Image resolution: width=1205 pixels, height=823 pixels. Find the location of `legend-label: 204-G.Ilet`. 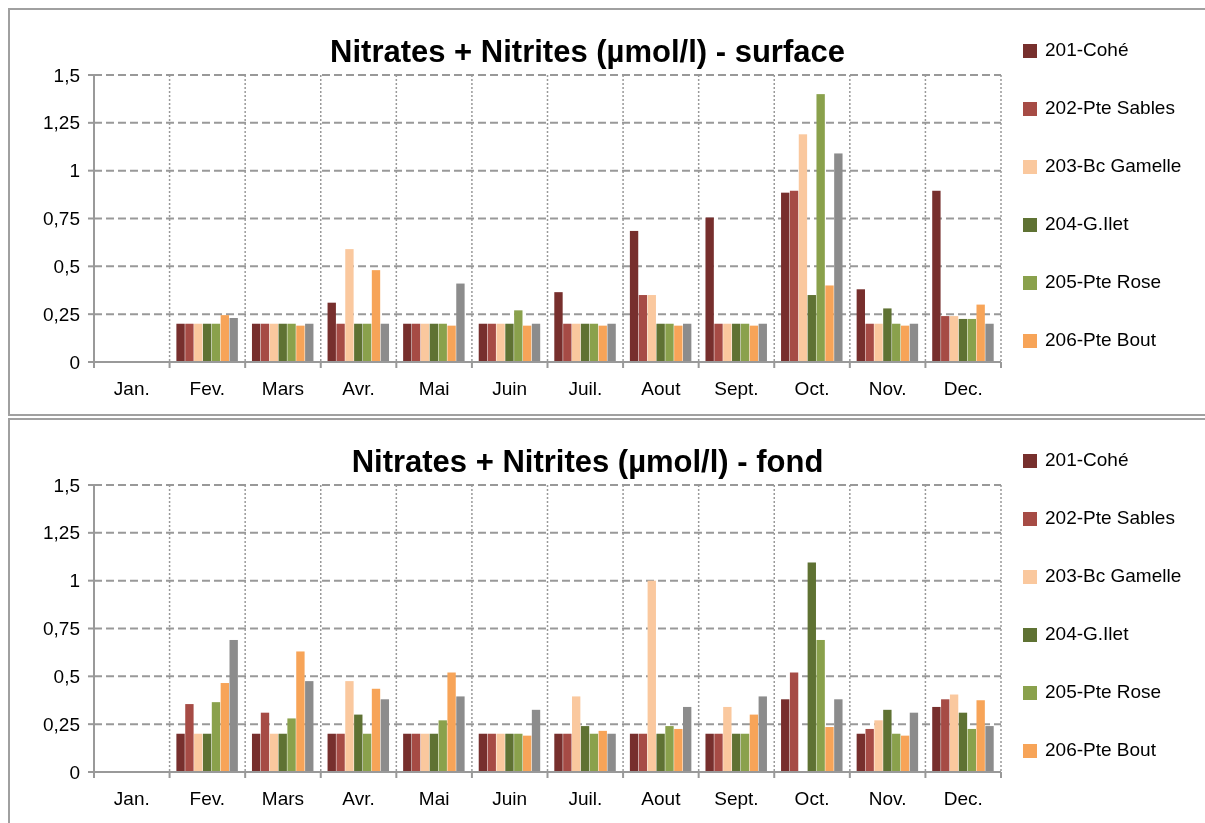

legend-label: 204-G.Ilet is located at coordinates (1087, 223).